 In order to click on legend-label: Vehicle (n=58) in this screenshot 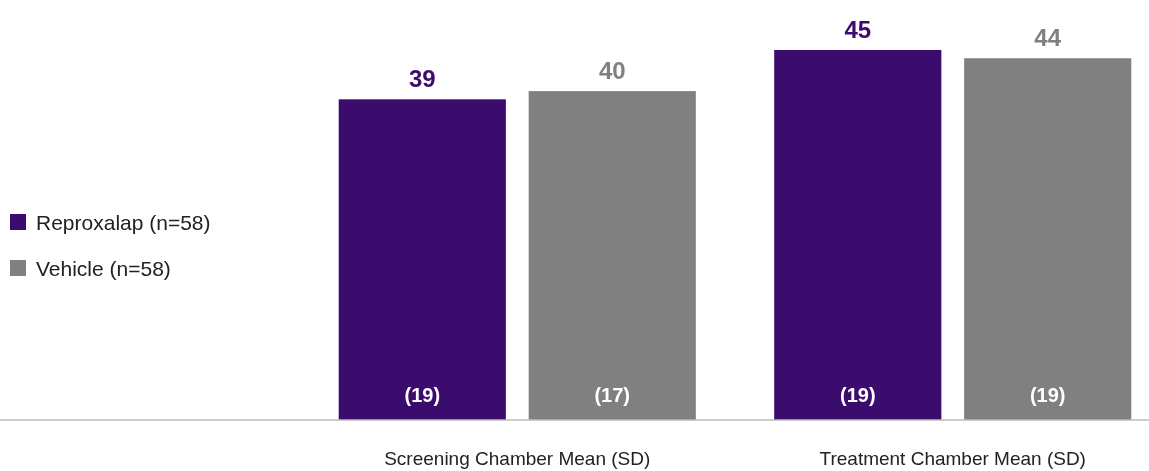, I will do `click(103, 268)`.